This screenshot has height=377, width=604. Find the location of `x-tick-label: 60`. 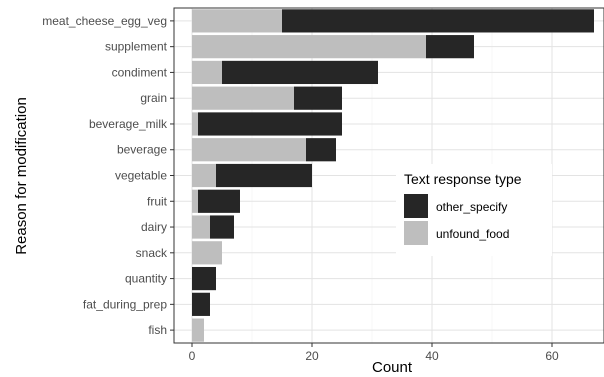

x-tick-label: 60 is located at coordinates (552, 356).